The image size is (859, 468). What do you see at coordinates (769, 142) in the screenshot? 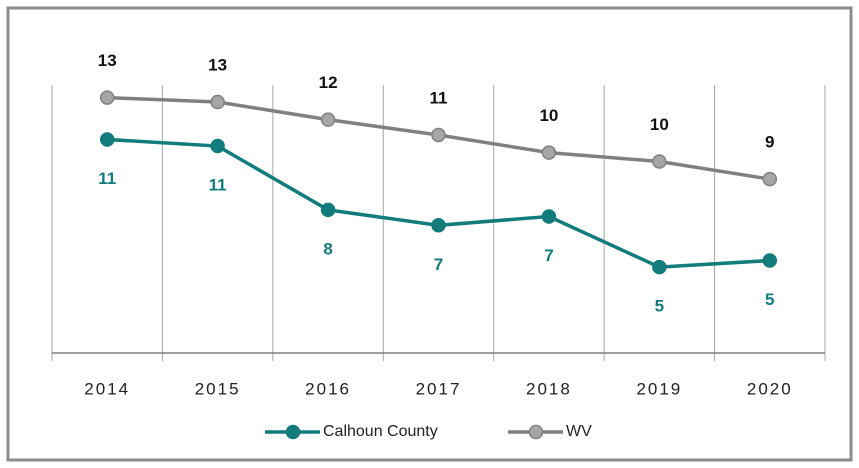
I see `data-label: 9` at bounding box center [769, 142].